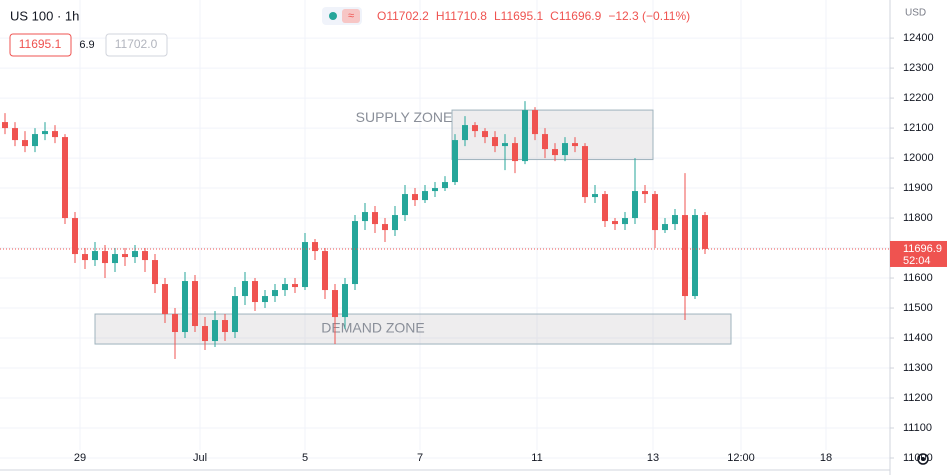 The width and height of the screenshot is (947, 475). Describe the element at coordinates (918, 68) in the screenshot. I see `y-tick-label: 12300` at that location.